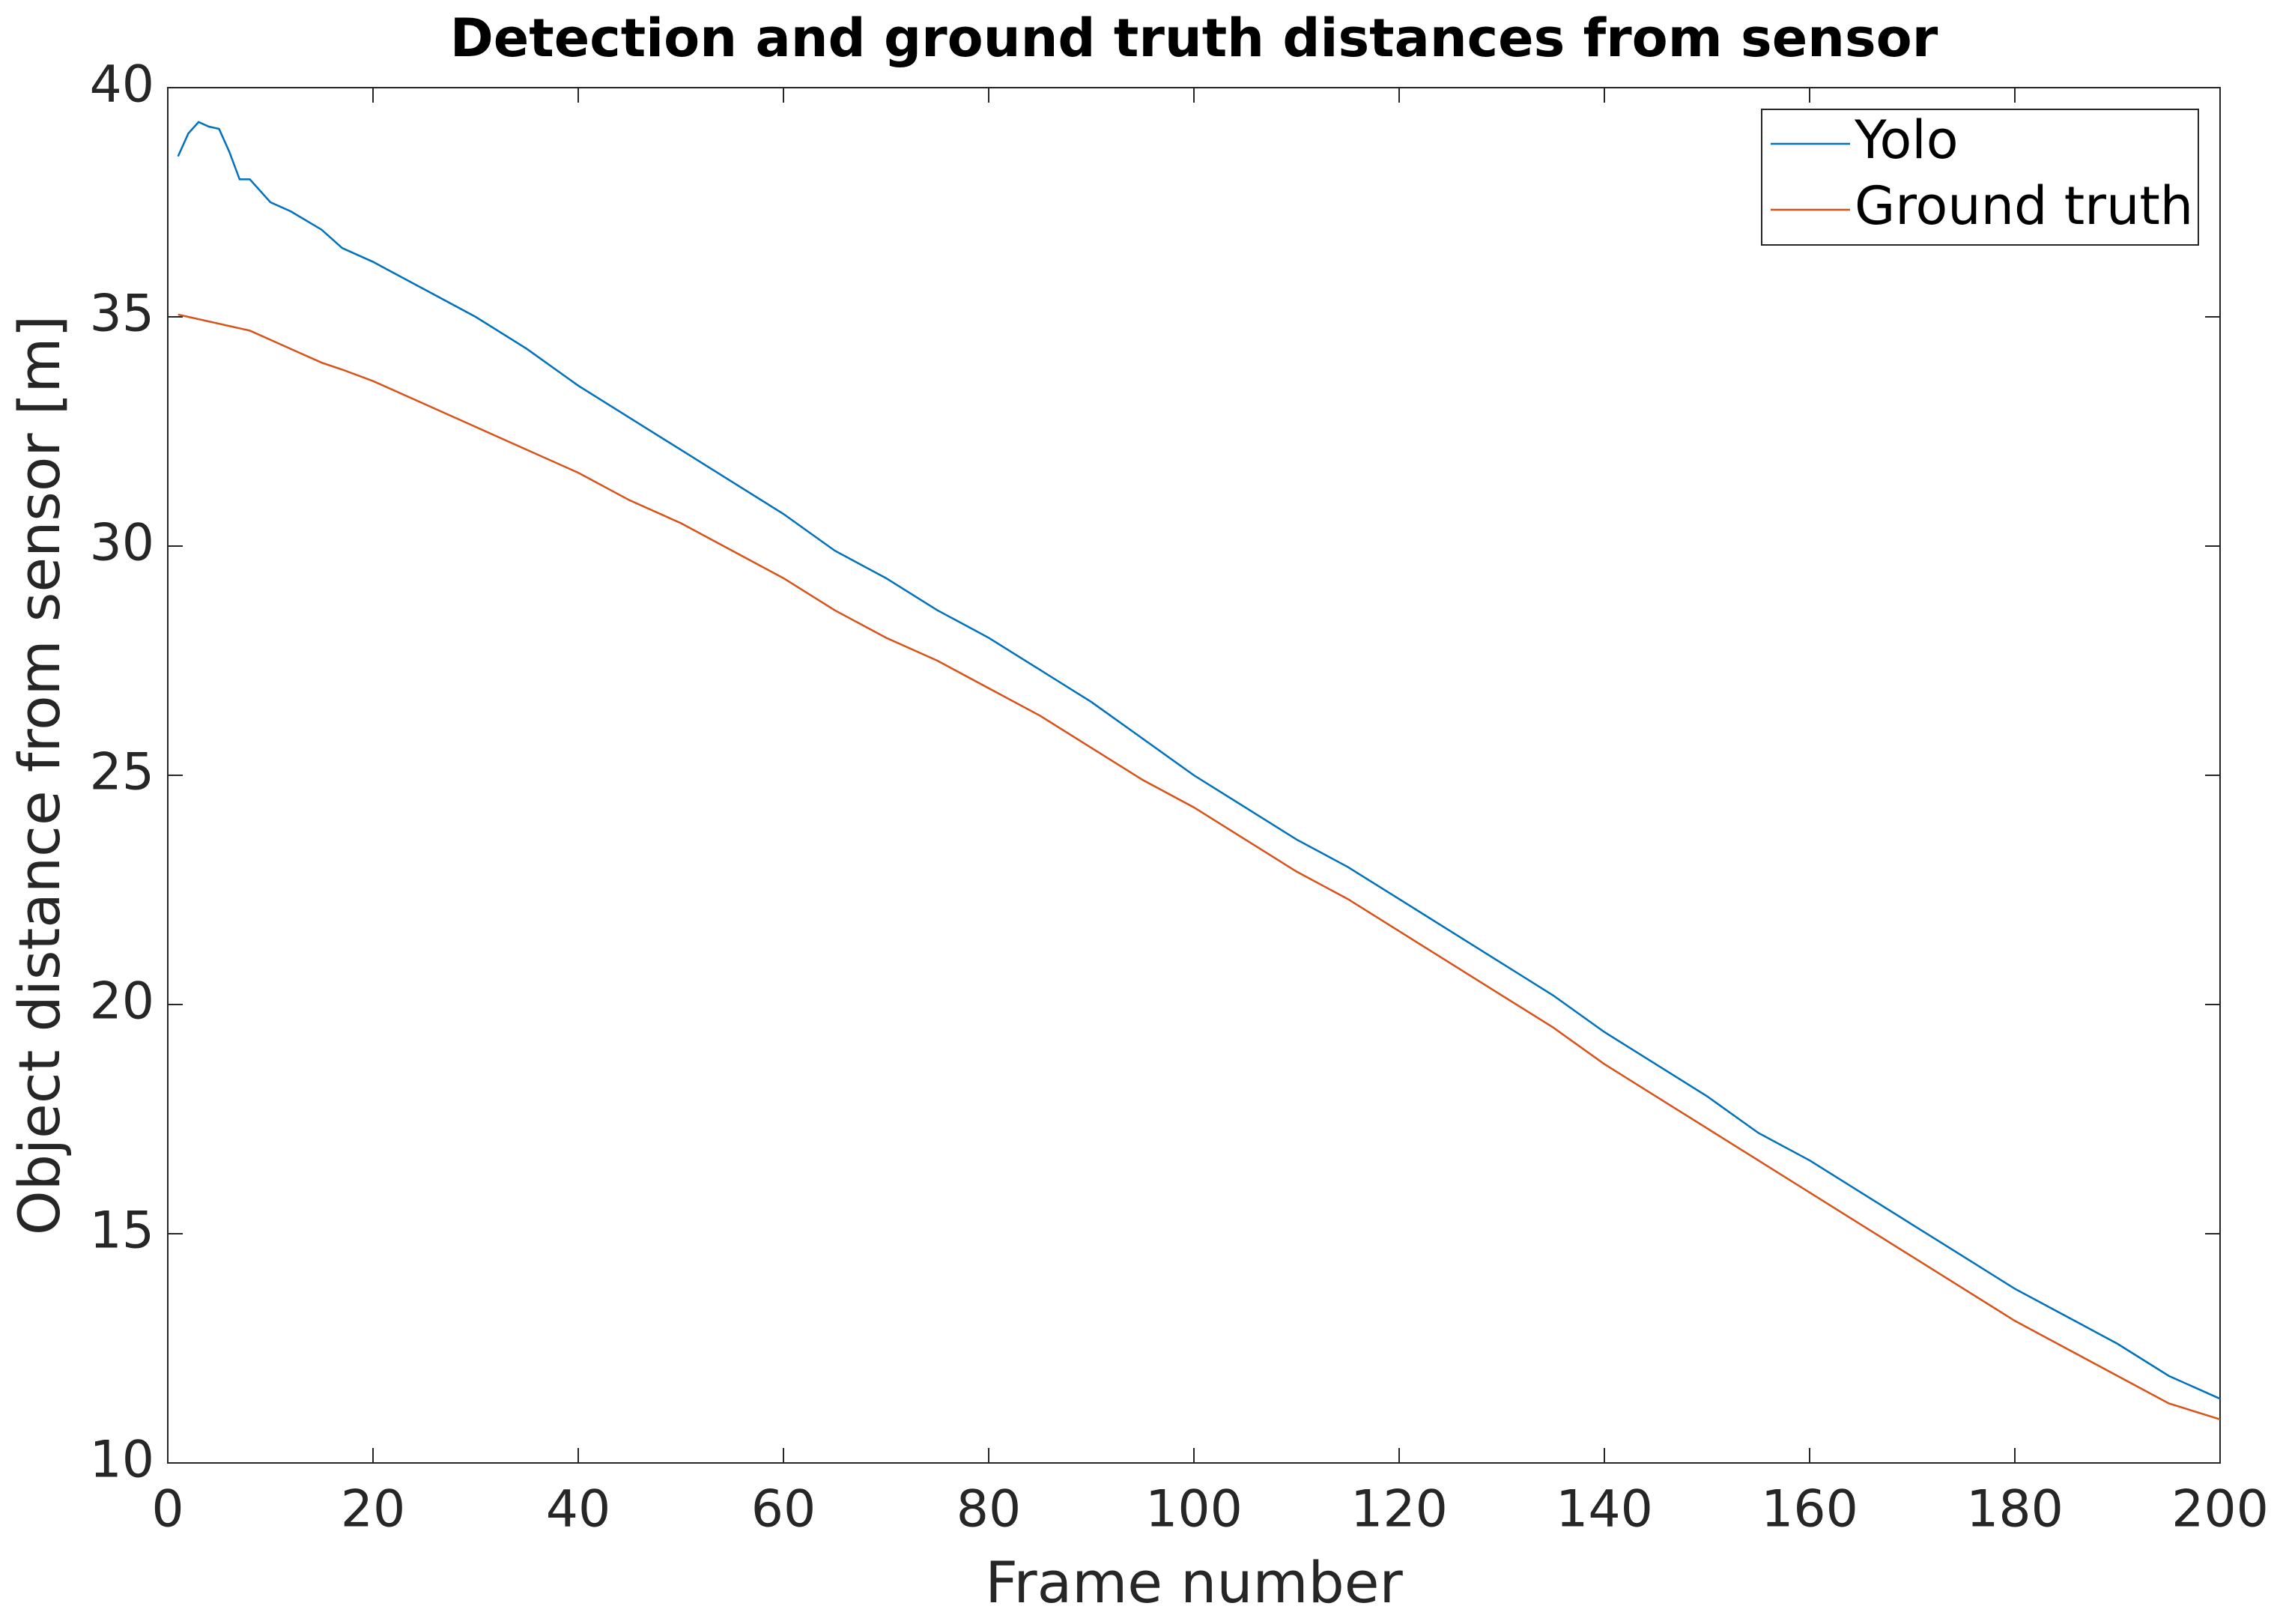 The height and width of the screenshot is (1624, 2271). What do you see at coordinates (121, 85) in the screenshot?
I see `y-tick-label: 40` at bounding box center [121, 85].